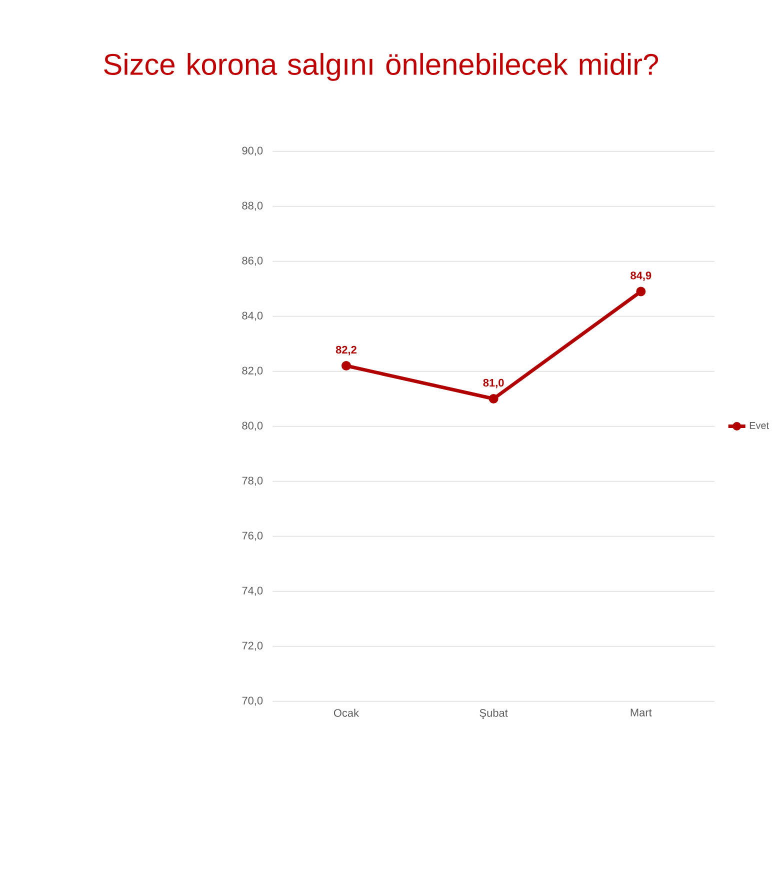 Image resolution: width=774 pixels, height=869 pixels. Describe the element at coordinates (641, 712) in the screenshot. I see `x-tick-label: Mart` at that location.